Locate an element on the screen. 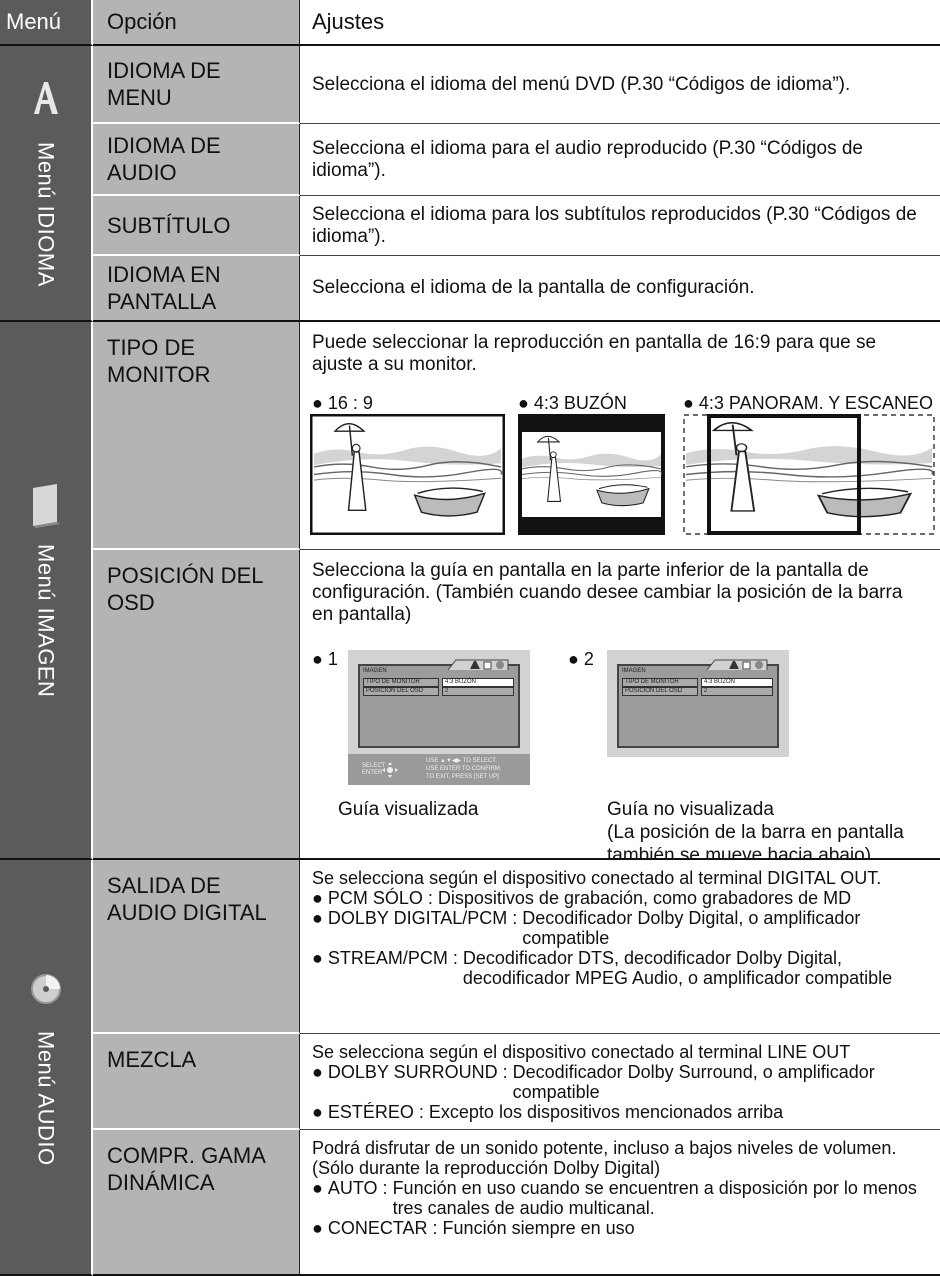  menu-cell: Menú IMAGEN is located at coordinates (46, 591).